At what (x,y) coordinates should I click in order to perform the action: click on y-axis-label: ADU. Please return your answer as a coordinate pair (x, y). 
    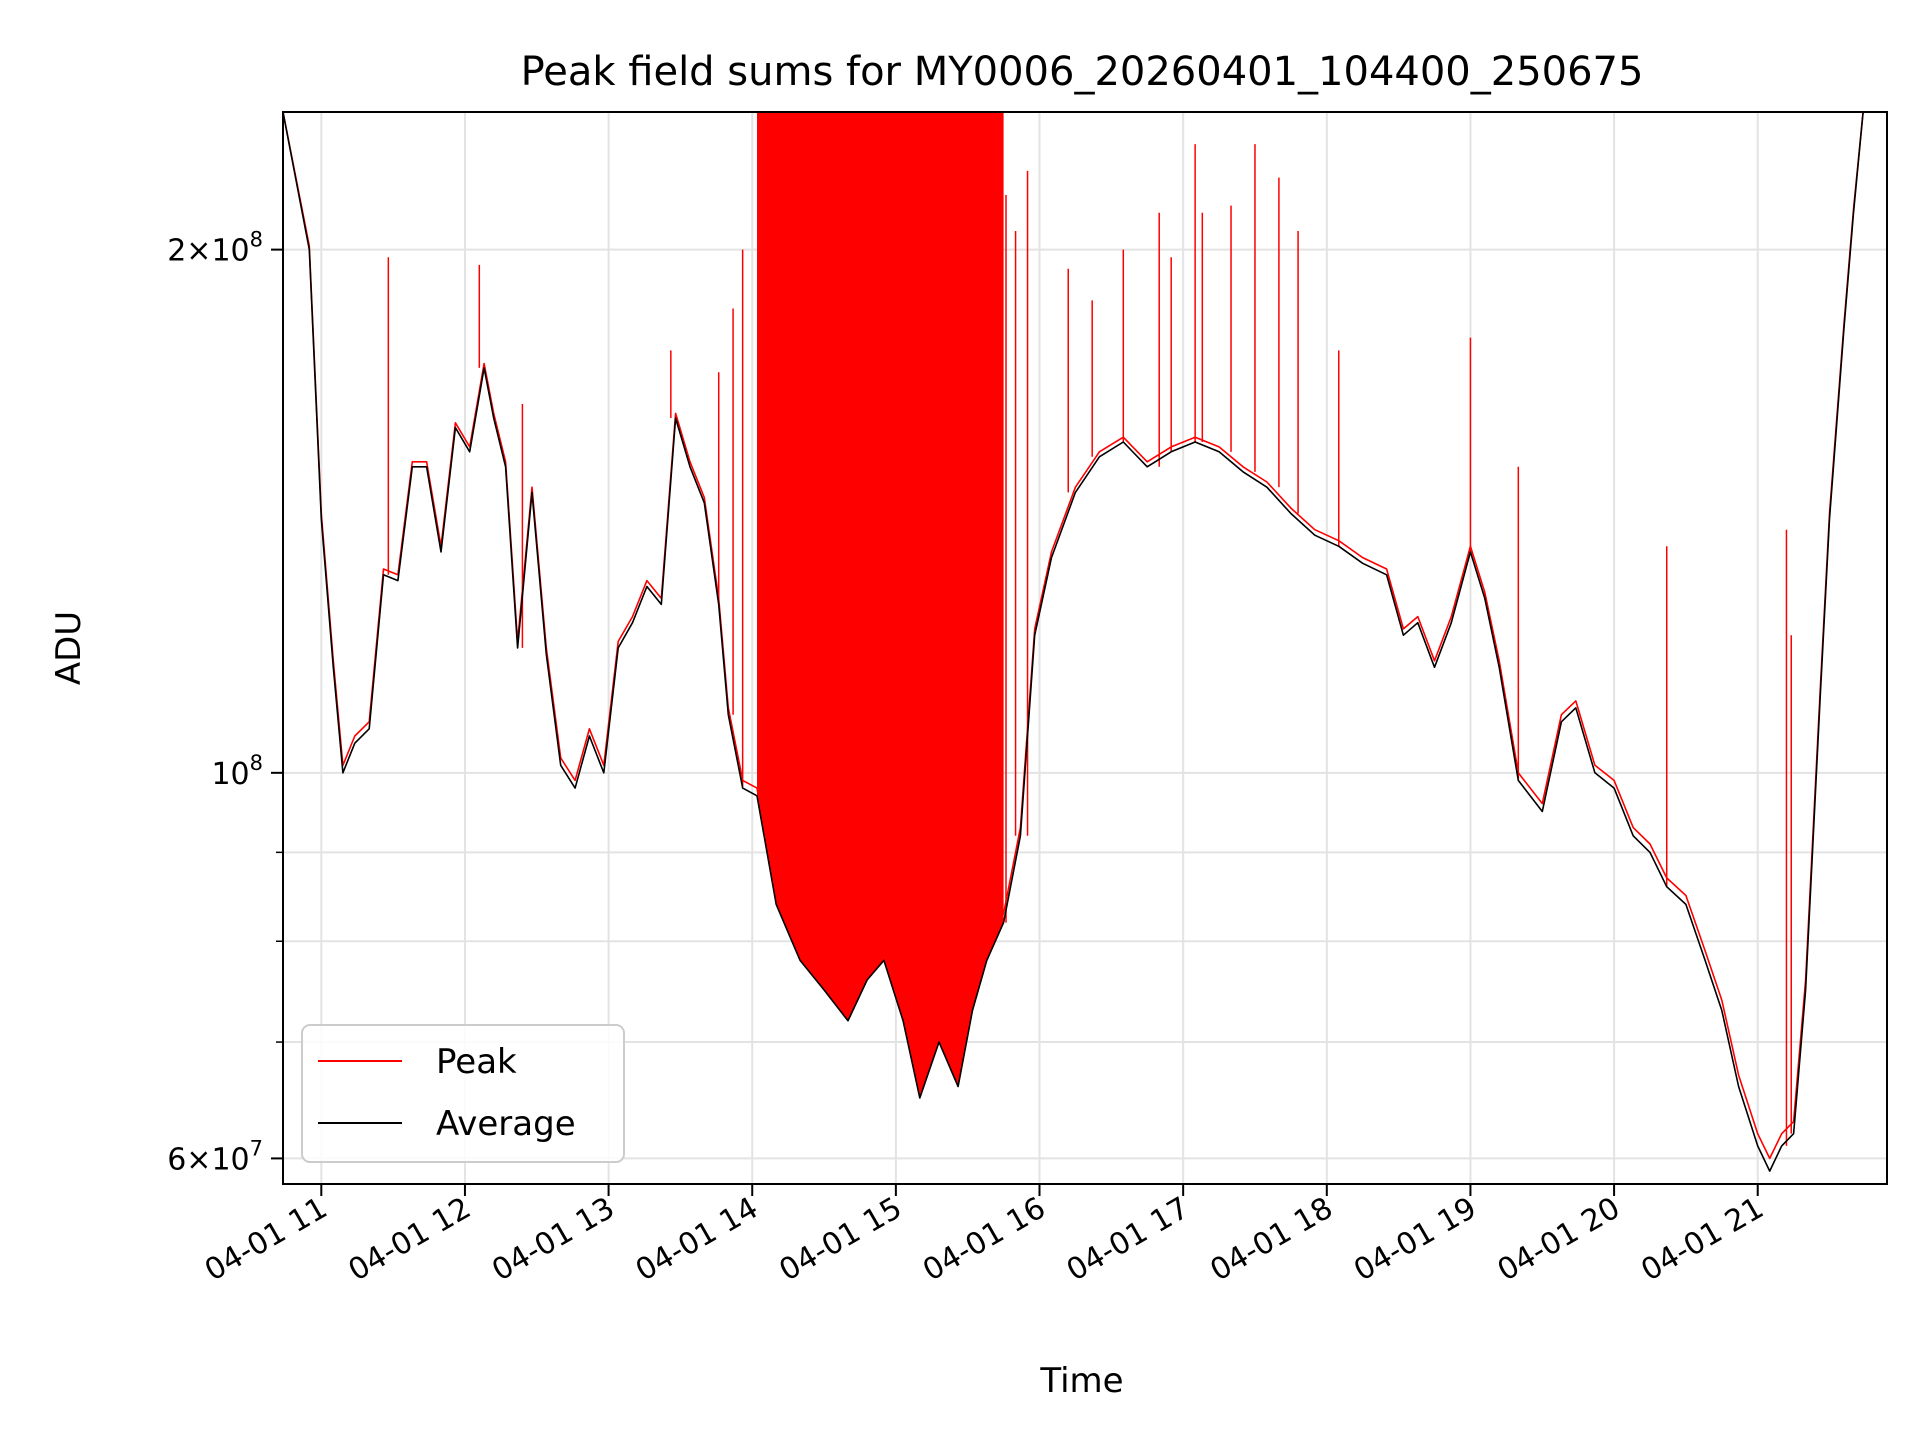
    Looking at the image, I should click on (69, 648).